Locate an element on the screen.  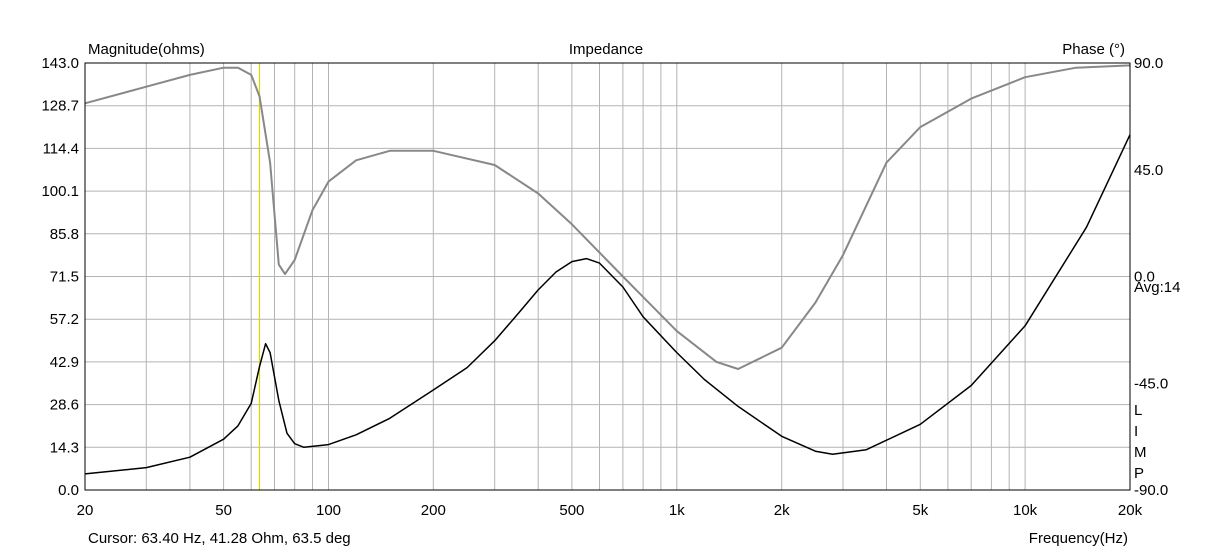
left-tick-label: 114.4 is located at coordinates (61, 148).